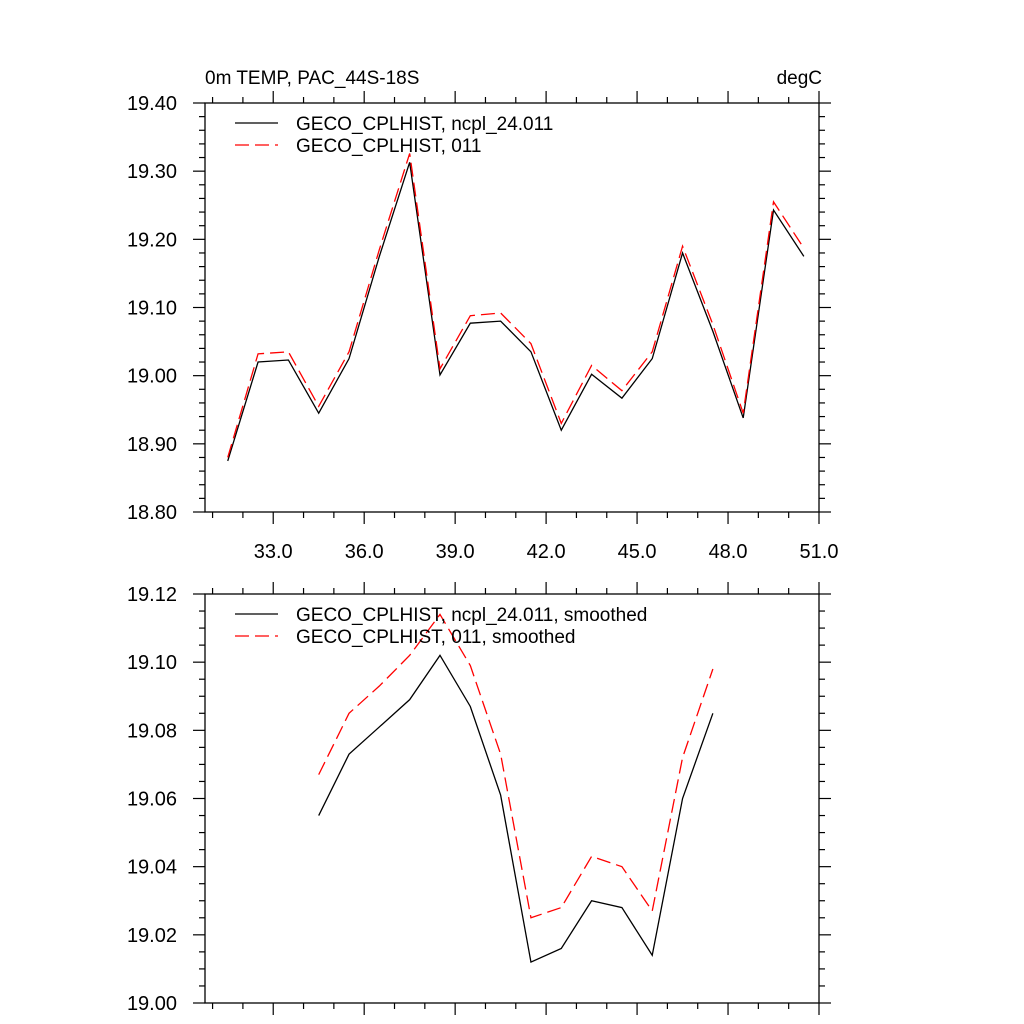 The image size is (1024, 1024). I want to click on top-y-tick-label: 19.40, so click(152, 104).